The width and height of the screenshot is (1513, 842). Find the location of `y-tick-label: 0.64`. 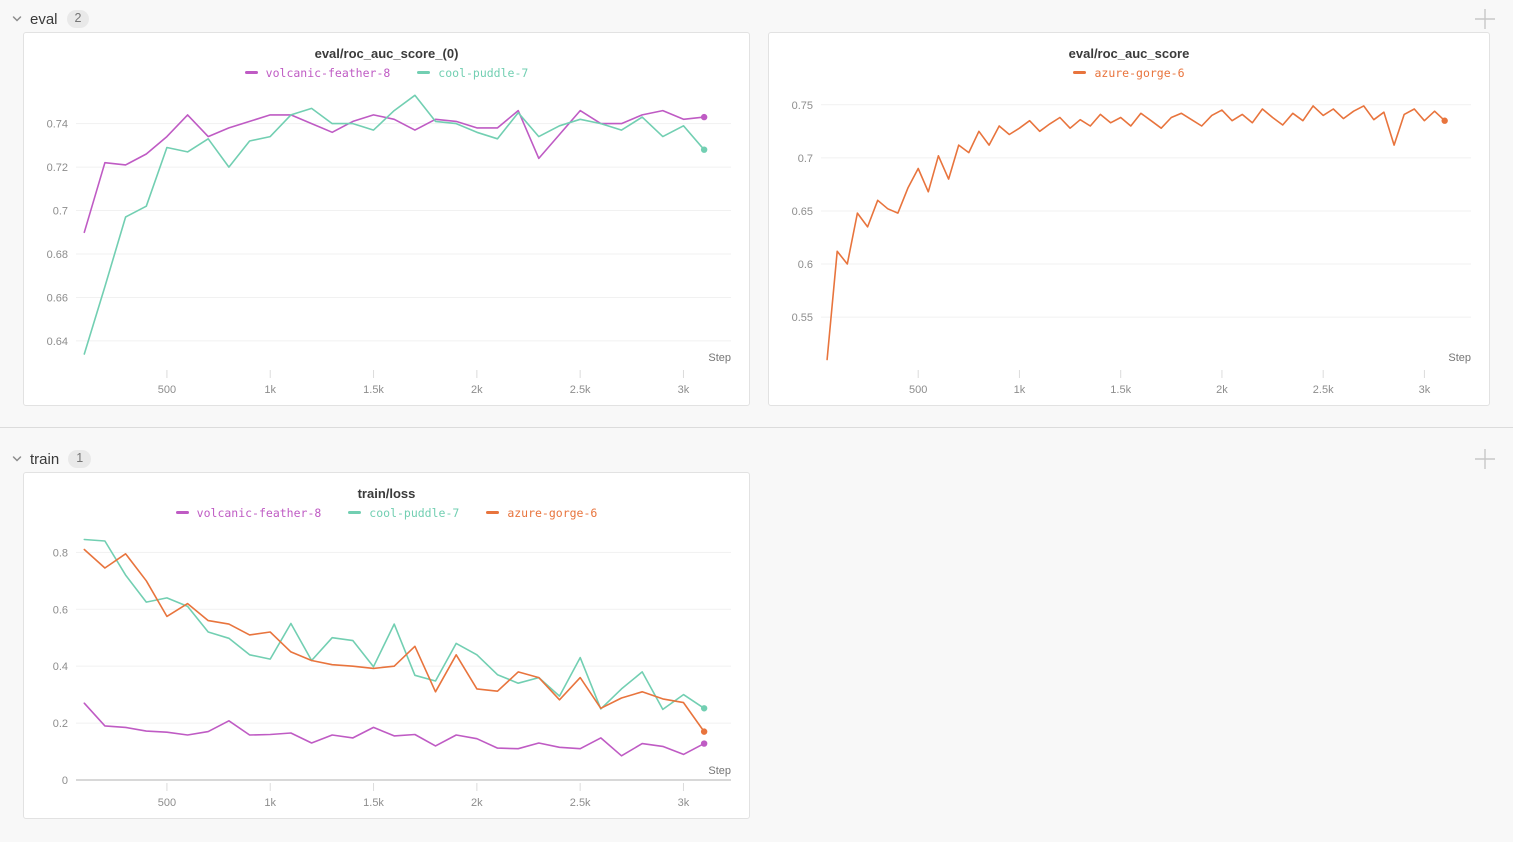

y-tick-label: 0.64 is located at coordinates (57, 342).